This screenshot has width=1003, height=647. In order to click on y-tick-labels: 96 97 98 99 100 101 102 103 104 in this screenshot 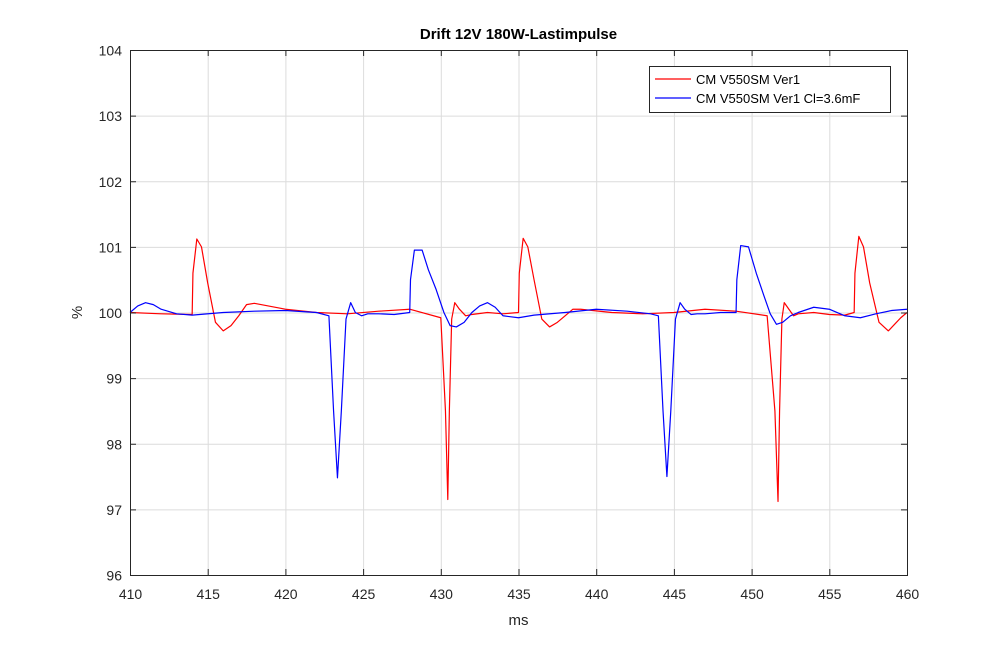, I will do `click(111, 313)`.